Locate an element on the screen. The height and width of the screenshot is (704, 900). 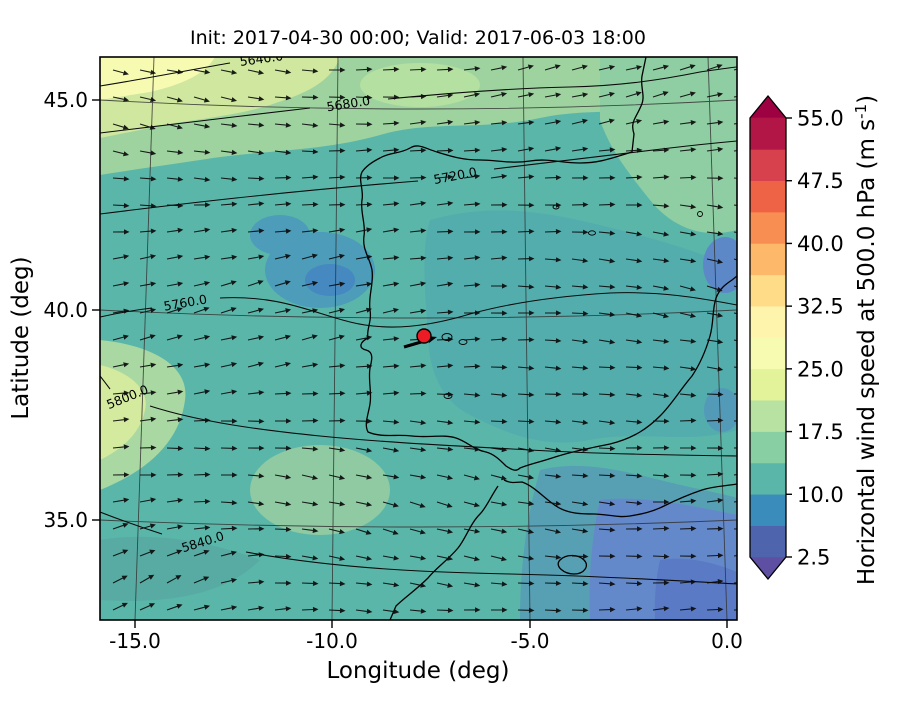
svg-text: 2.5 is located at coordinates (813, 558).